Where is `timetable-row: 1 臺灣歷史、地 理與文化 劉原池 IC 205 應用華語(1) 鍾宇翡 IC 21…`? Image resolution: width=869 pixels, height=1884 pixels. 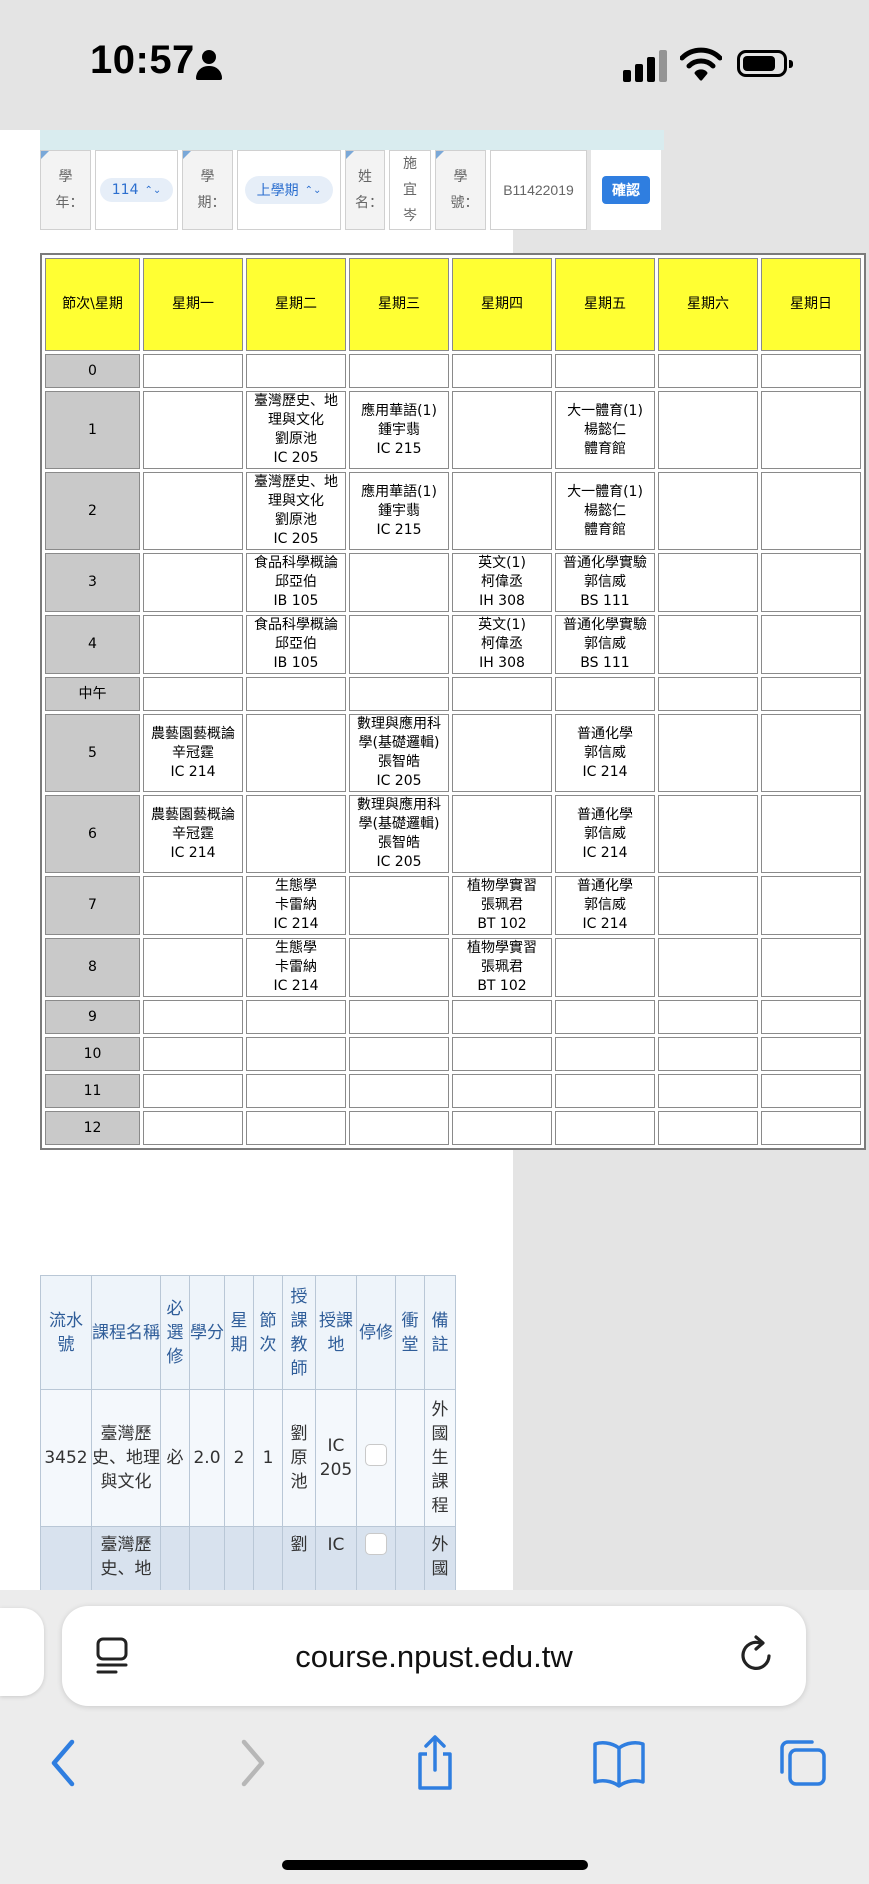
timetable-row: 1 臺灣歷史、地 理與文化 劉原池 IC 205 應用華語(1) 鍾宇翡 IC 21… is located at coordinates (453, 430).